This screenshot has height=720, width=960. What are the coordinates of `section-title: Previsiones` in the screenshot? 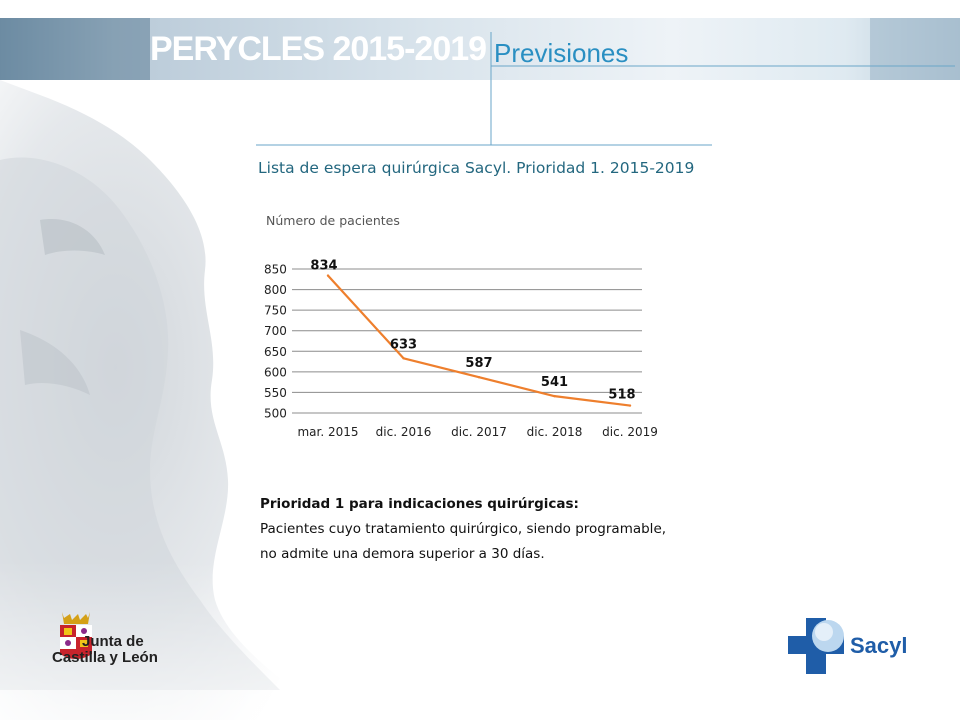 It's located at (561, 53).